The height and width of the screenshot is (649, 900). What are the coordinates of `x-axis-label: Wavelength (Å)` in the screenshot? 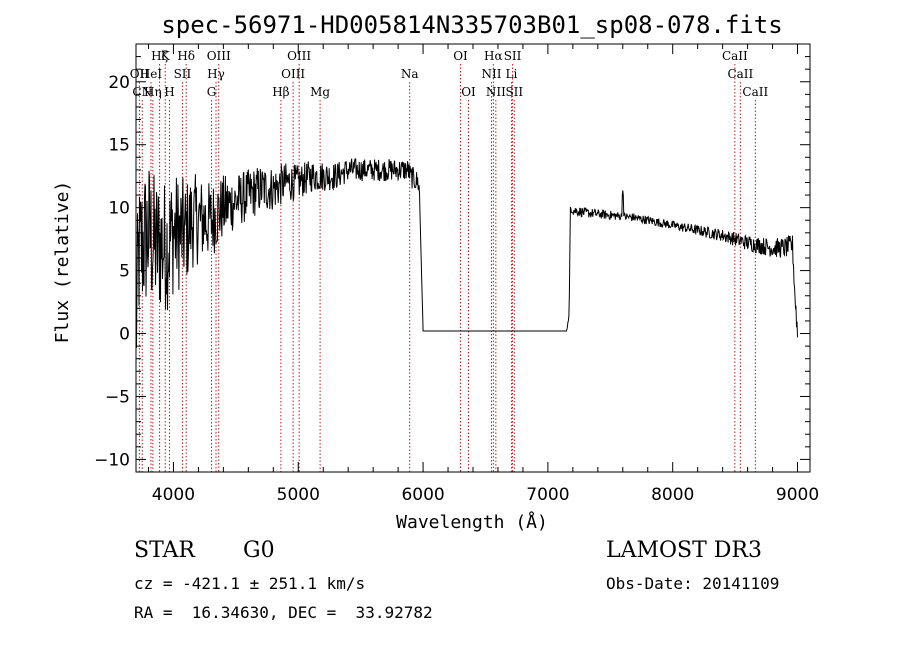 It's located at (472, 522).